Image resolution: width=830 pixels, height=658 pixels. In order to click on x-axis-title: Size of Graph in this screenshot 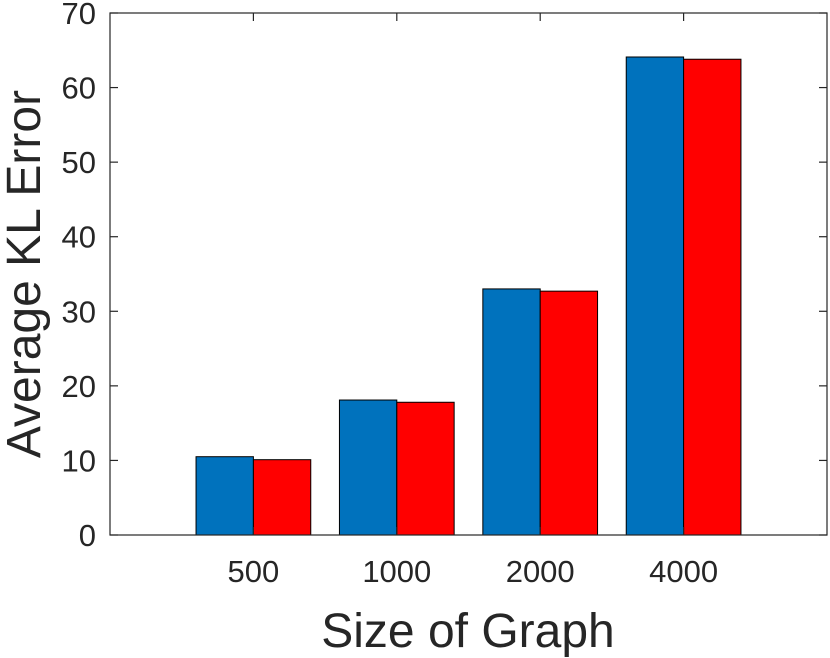, I will do `click(467, 631)`.